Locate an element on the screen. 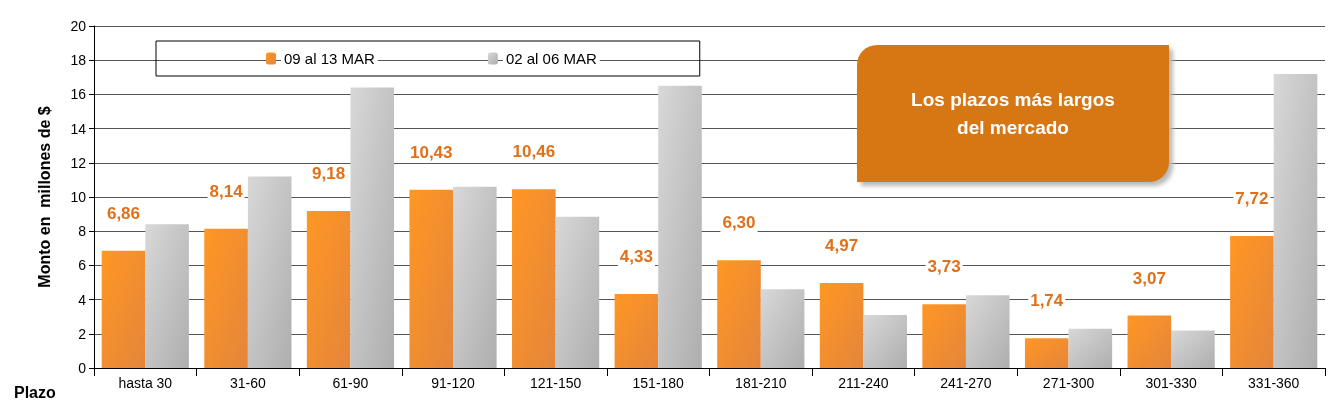  x-tick-label: 241-270 is located at coordinates (966, 383).